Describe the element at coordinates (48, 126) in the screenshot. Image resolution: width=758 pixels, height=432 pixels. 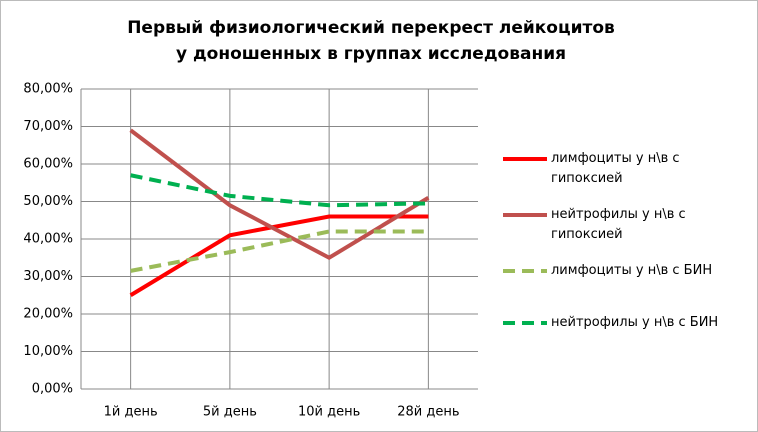
I see `y-tick-label: 70,00%` at that location.